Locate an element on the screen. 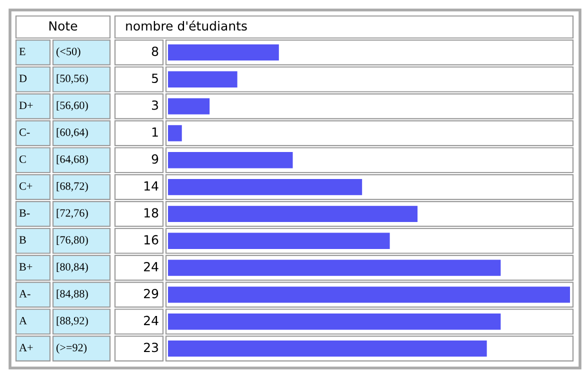 This screenshot has height=381, width=588. y-tick-label: C- is located at coordinates (24, 132).